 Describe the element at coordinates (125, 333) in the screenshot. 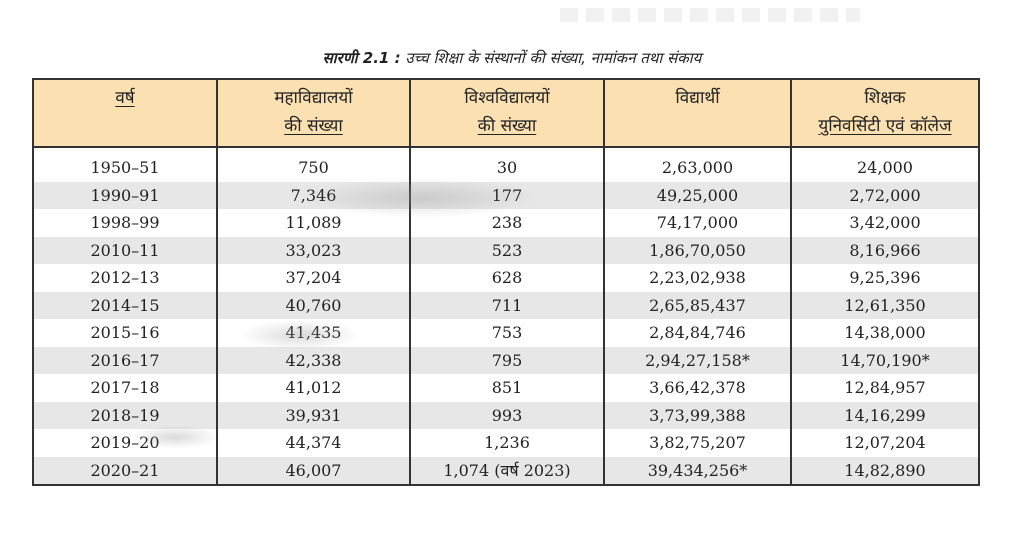

I see `cell-year: 2015–16` at that location.